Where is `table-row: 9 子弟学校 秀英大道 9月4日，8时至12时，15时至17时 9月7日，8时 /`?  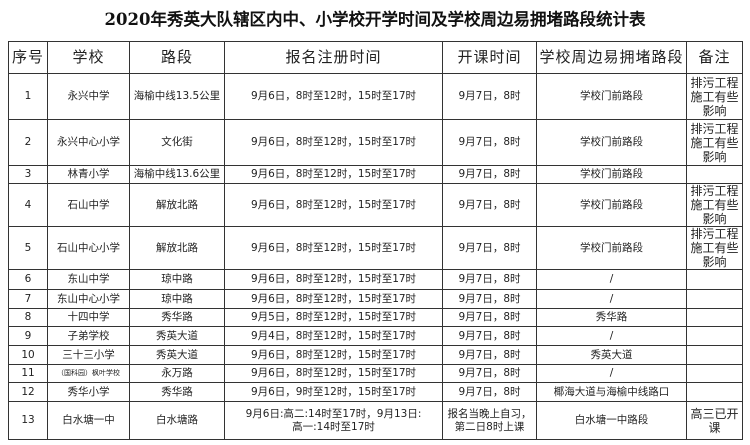 table-row: 9 子弟学校 秀英大道 9月4日，8时至12时，15时至17时 9月7日，8时 / is located at coordinates (375, 336).